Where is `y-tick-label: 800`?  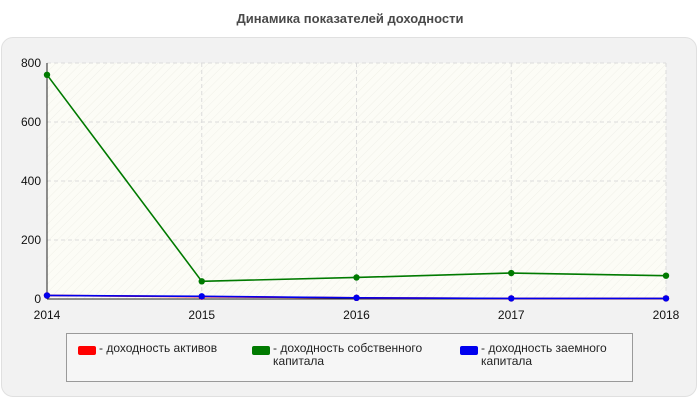 y-tick-label: 800 is located at coordinates (31, 63).